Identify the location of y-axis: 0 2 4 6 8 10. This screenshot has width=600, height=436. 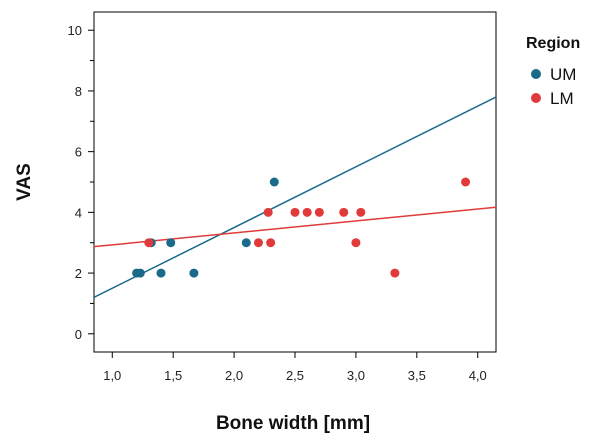
(81, 182).